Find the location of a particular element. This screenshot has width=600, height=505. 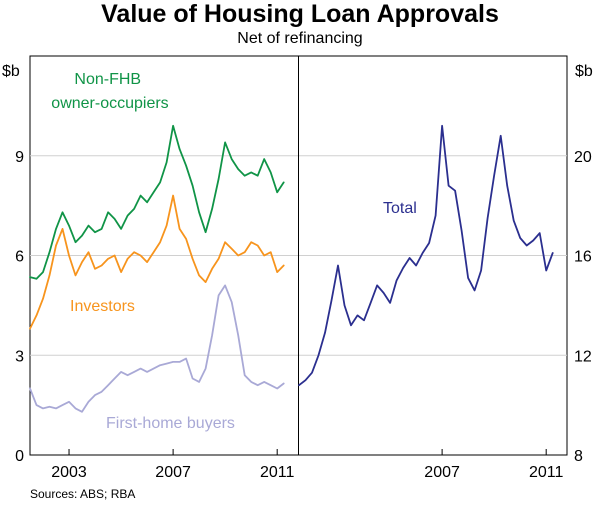

chart-subtitle: Net of refinancing is located at coordinates (299, 38).